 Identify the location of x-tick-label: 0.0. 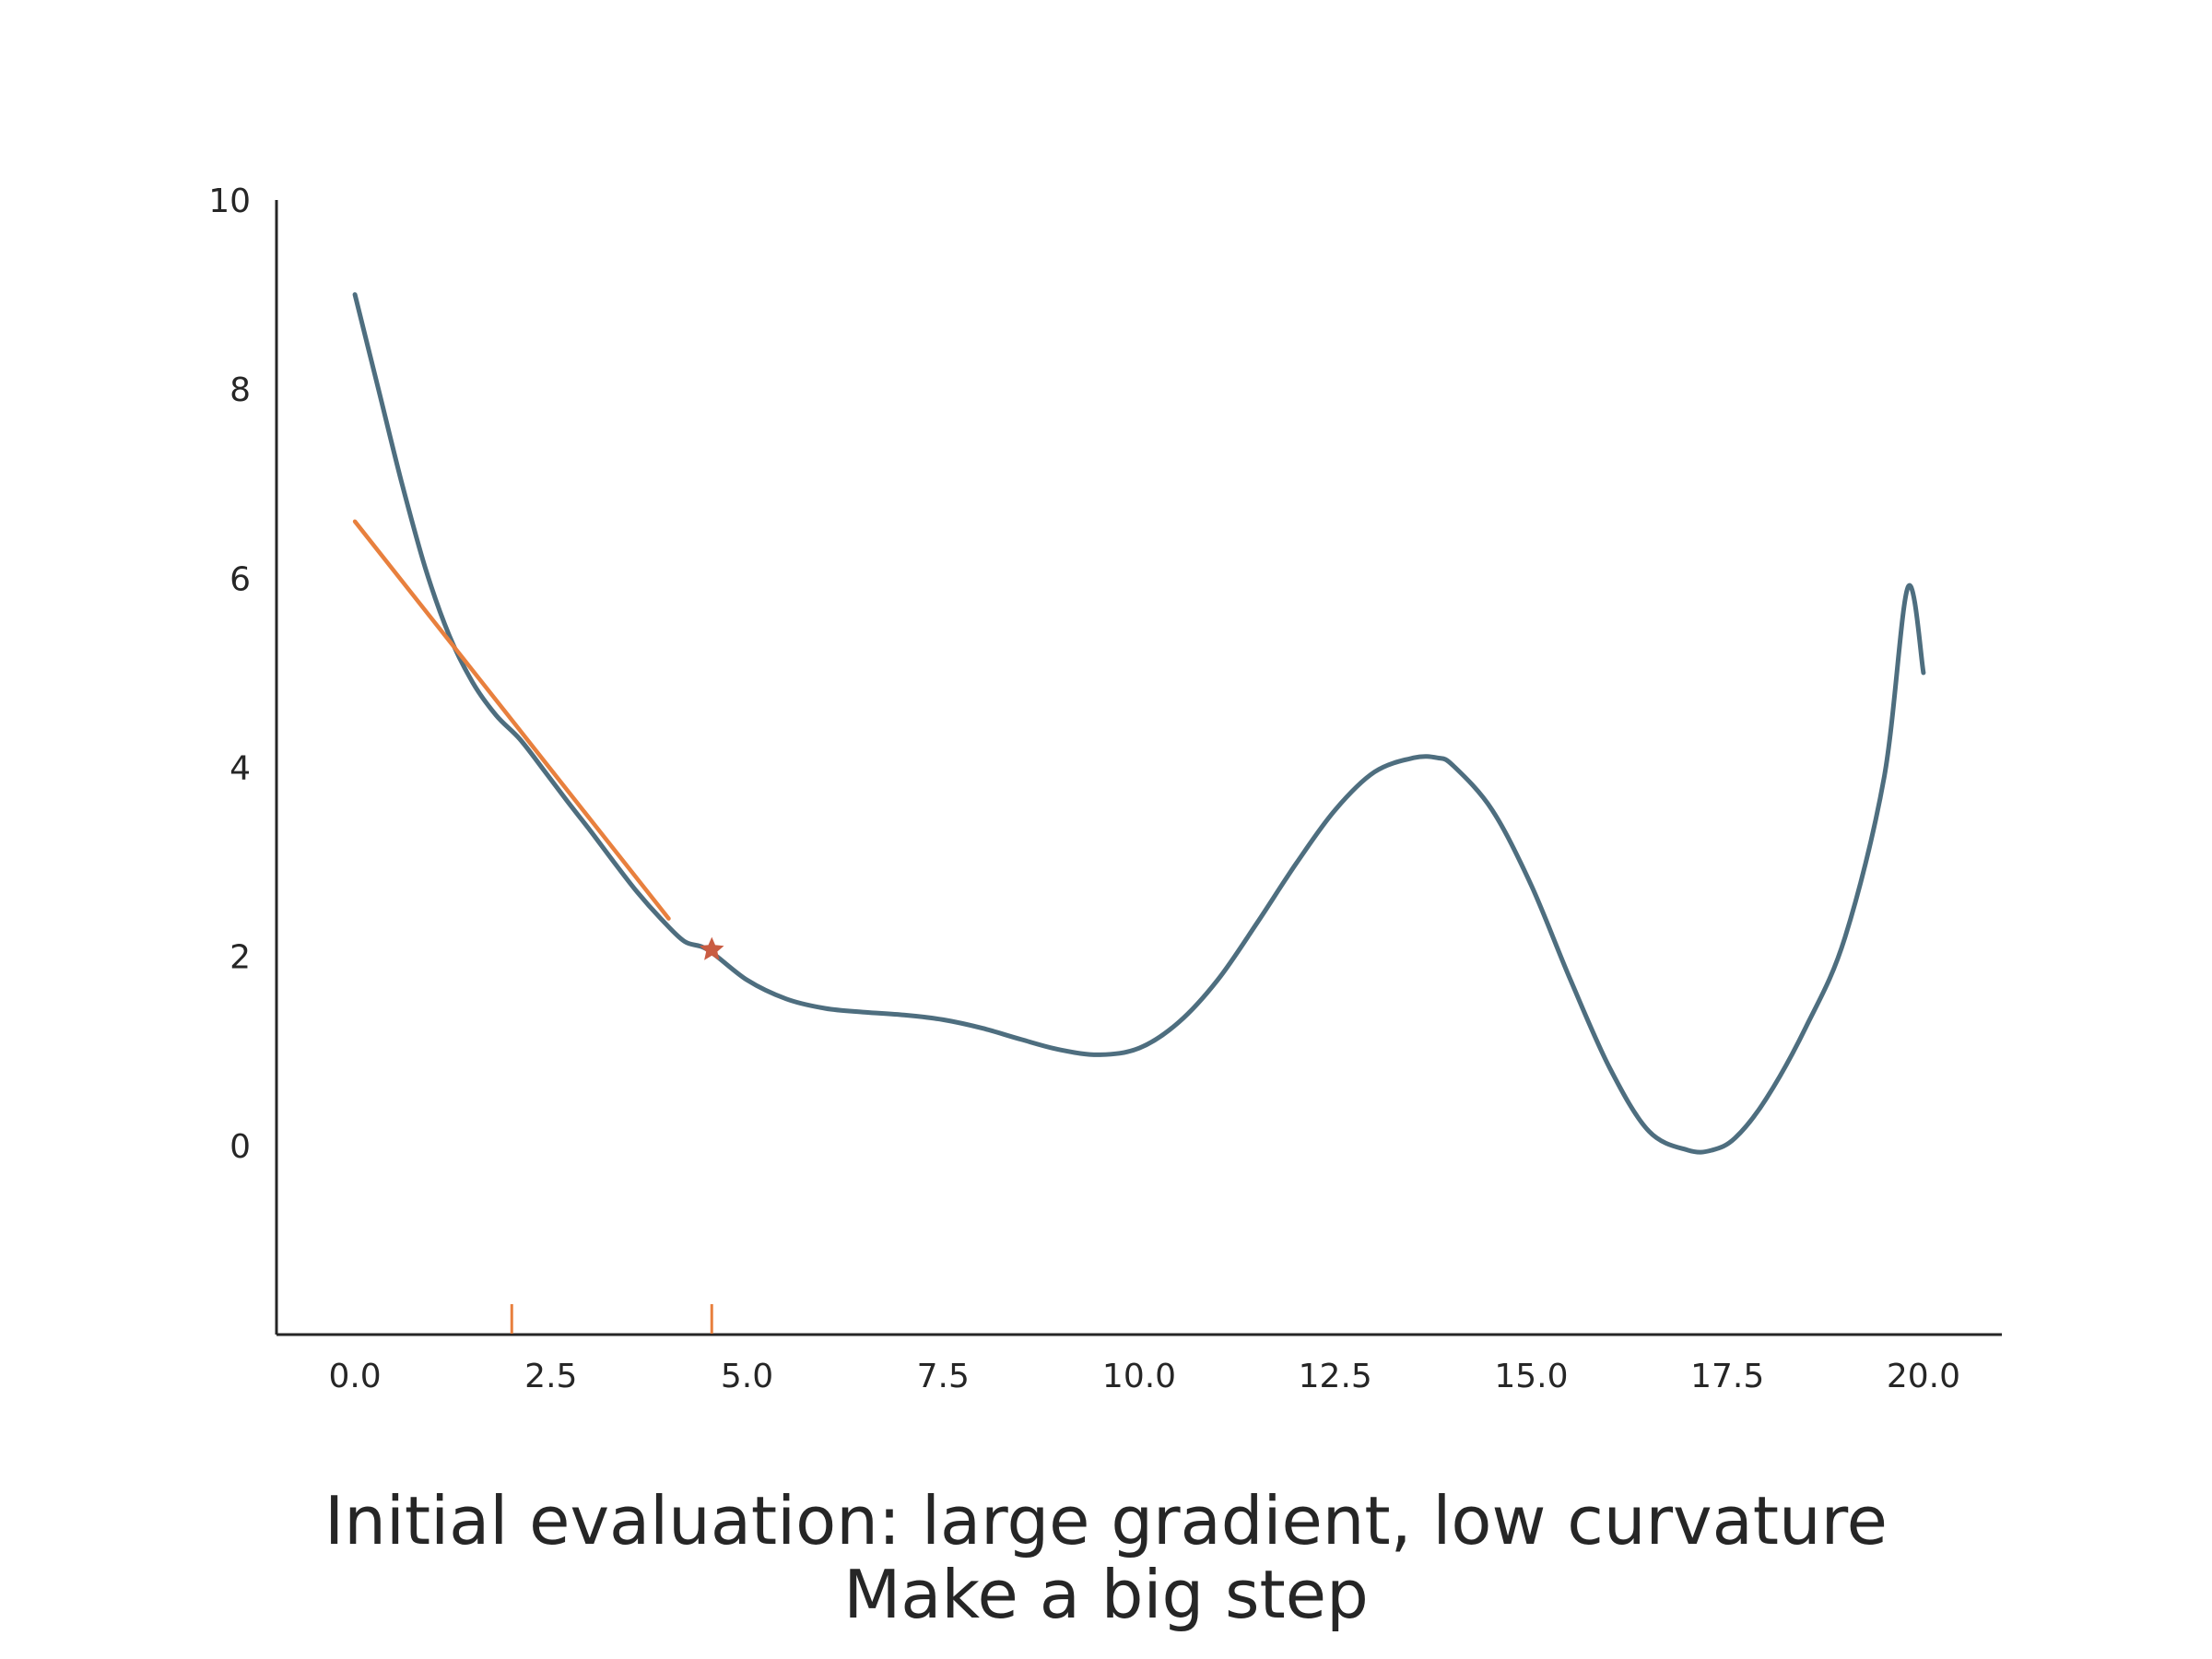
(354, 1376).